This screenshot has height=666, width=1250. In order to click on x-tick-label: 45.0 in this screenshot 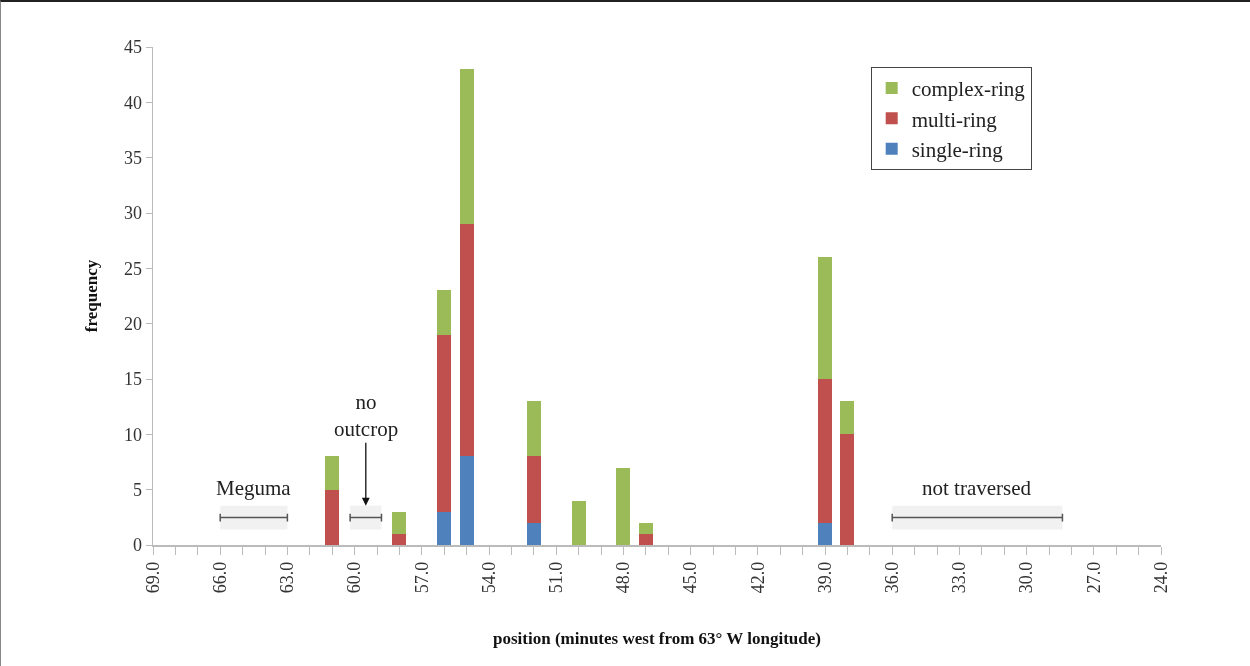, I will do `click(690, 577)`.